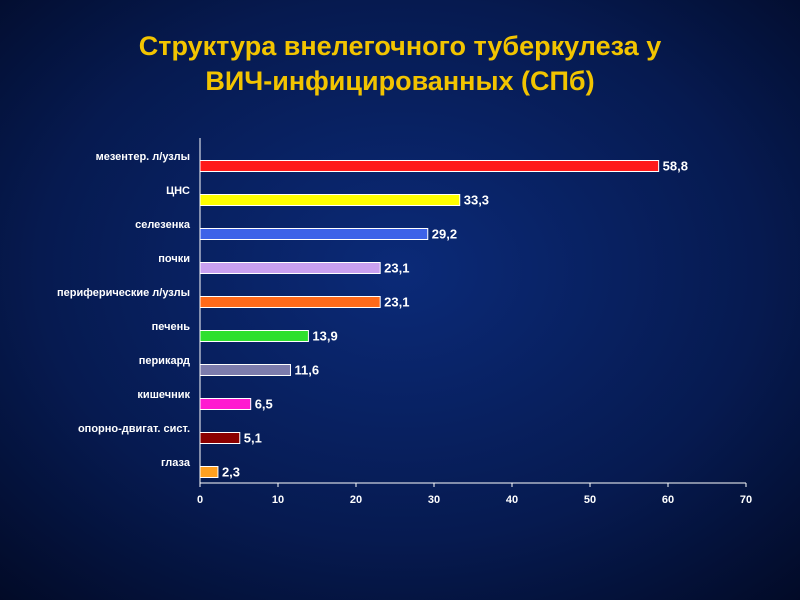 This screenshot has height=600, width=800. Describe the element at coordinates (164, 361) in the screenshot. I see `y-tick-label: перикард` at that location.